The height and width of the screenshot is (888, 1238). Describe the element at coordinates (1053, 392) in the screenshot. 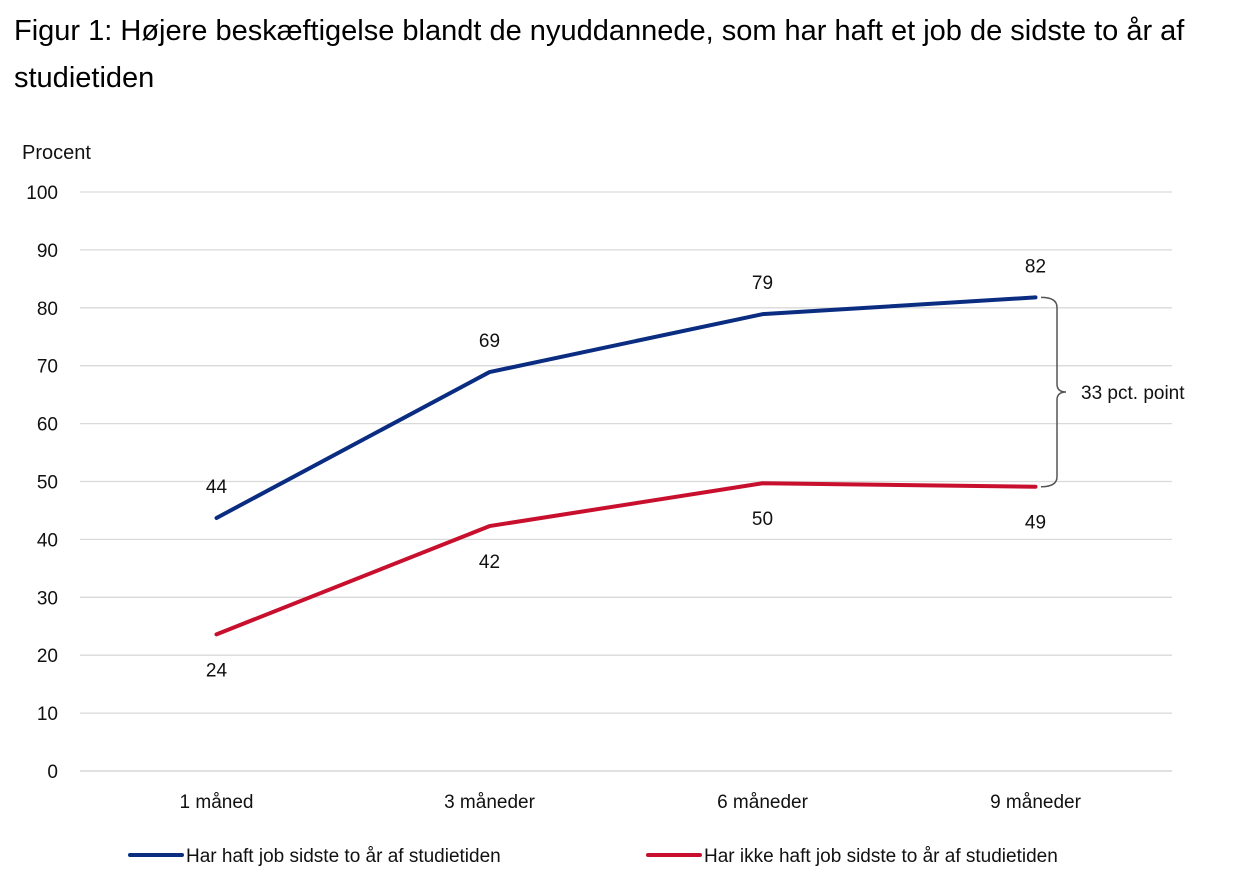

I see `annotation-bracket` at that location.